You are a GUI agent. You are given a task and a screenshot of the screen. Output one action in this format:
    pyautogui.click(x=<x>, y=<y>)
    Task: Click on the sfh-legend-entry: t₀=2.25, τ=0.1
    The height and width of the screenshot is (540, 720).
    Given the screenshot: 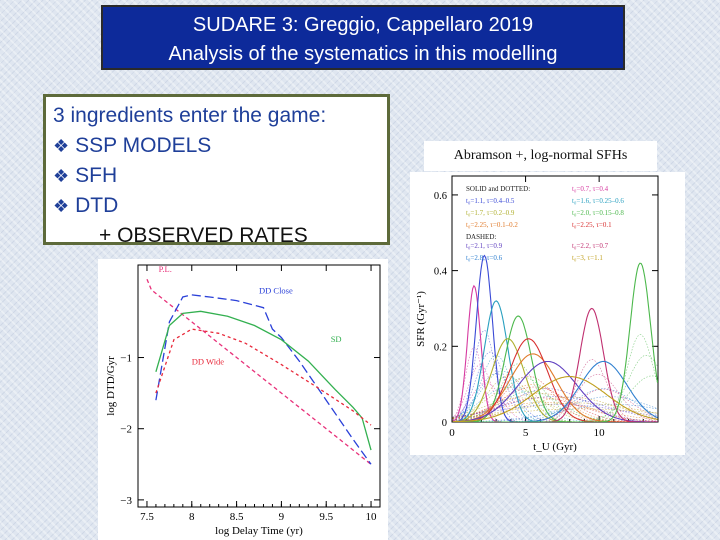 What is the action you would take?
    pyautogui.click(x=592, y=225)
    